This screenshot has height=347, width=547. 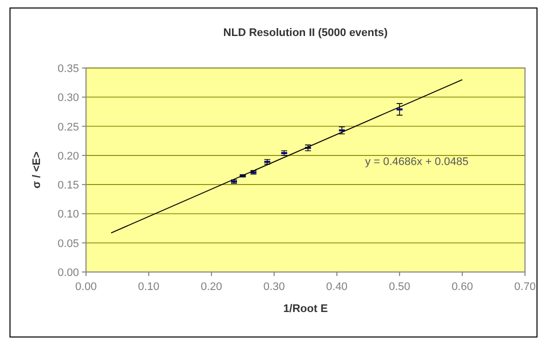 What do you see at coordinates (68, 98) in the screenshot?
I see `y-tick-label: 0.30` at bounding box center [68, 98].